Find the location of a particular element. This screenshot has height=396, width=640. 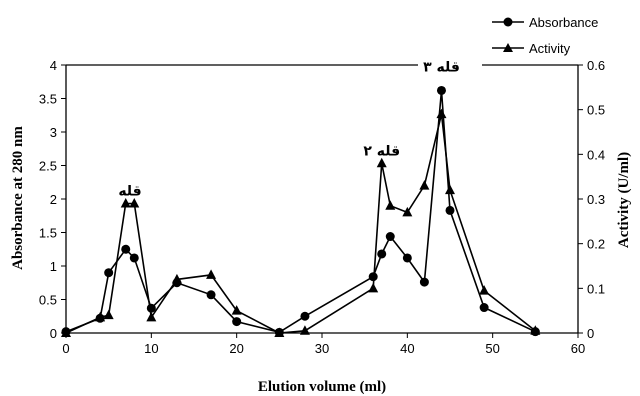

y-tick-label: 4 is located at coordinates (53, 65).